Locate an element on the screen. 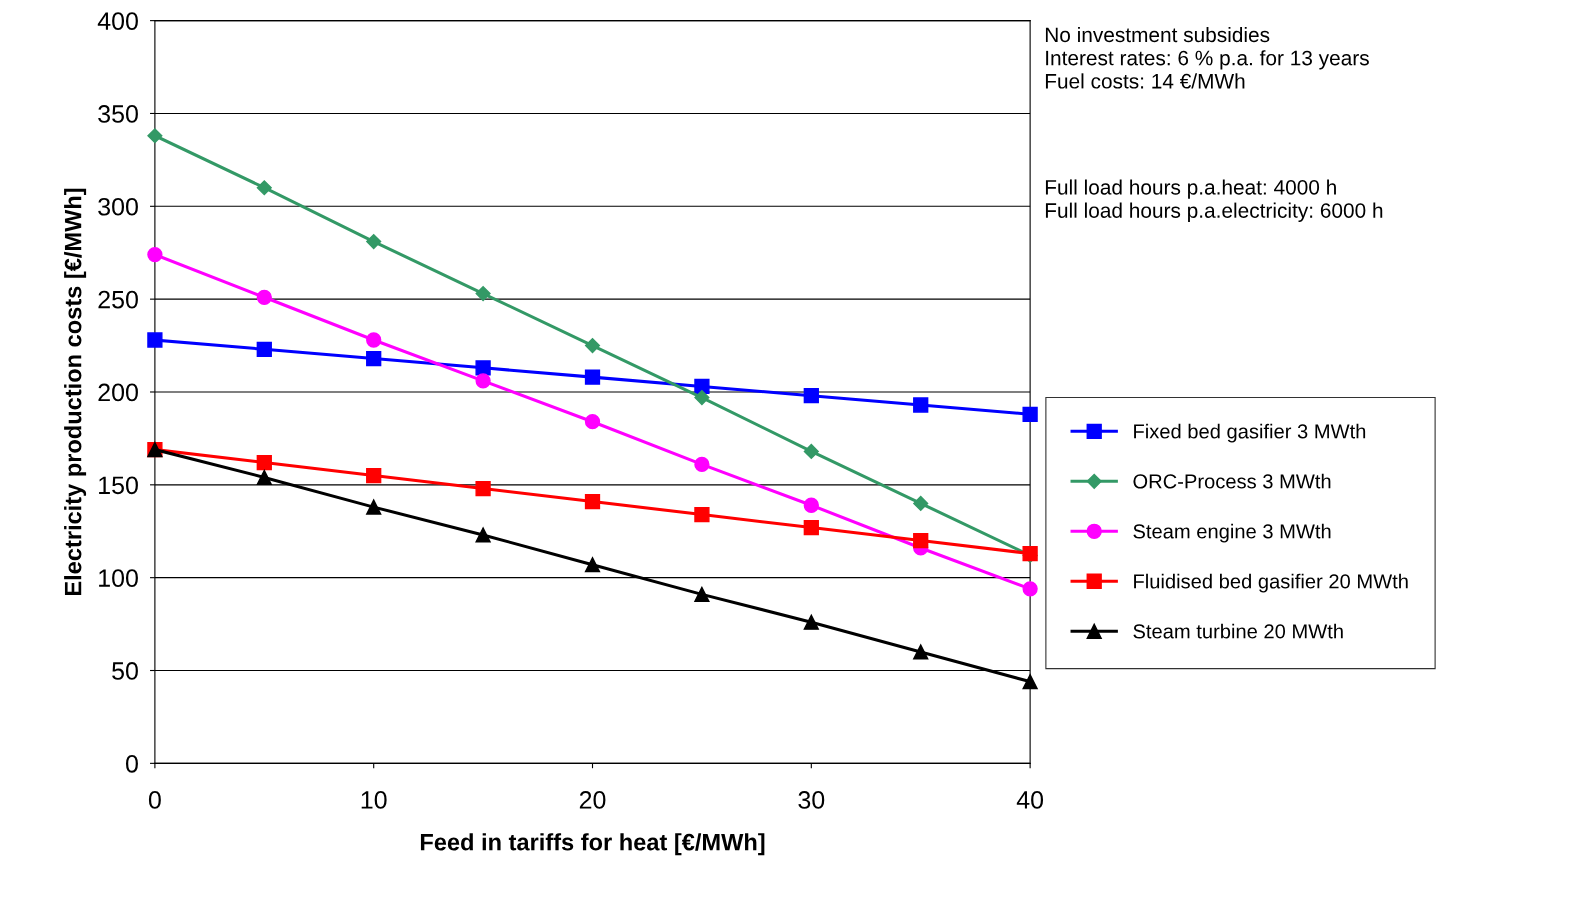  x-tick-label: 0 is located at coordinates (154, 800).